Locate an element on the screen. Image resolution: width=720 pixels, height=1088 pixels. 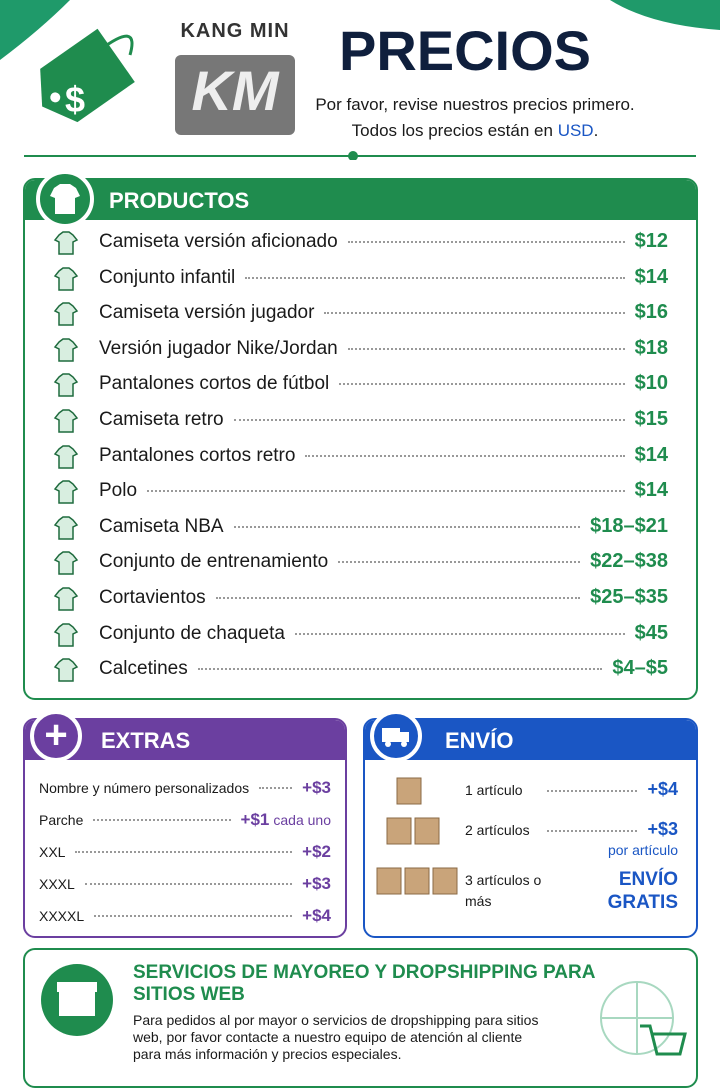
product-row: Conjunto de chaqueta $45 is located at coordinates (383, 633).